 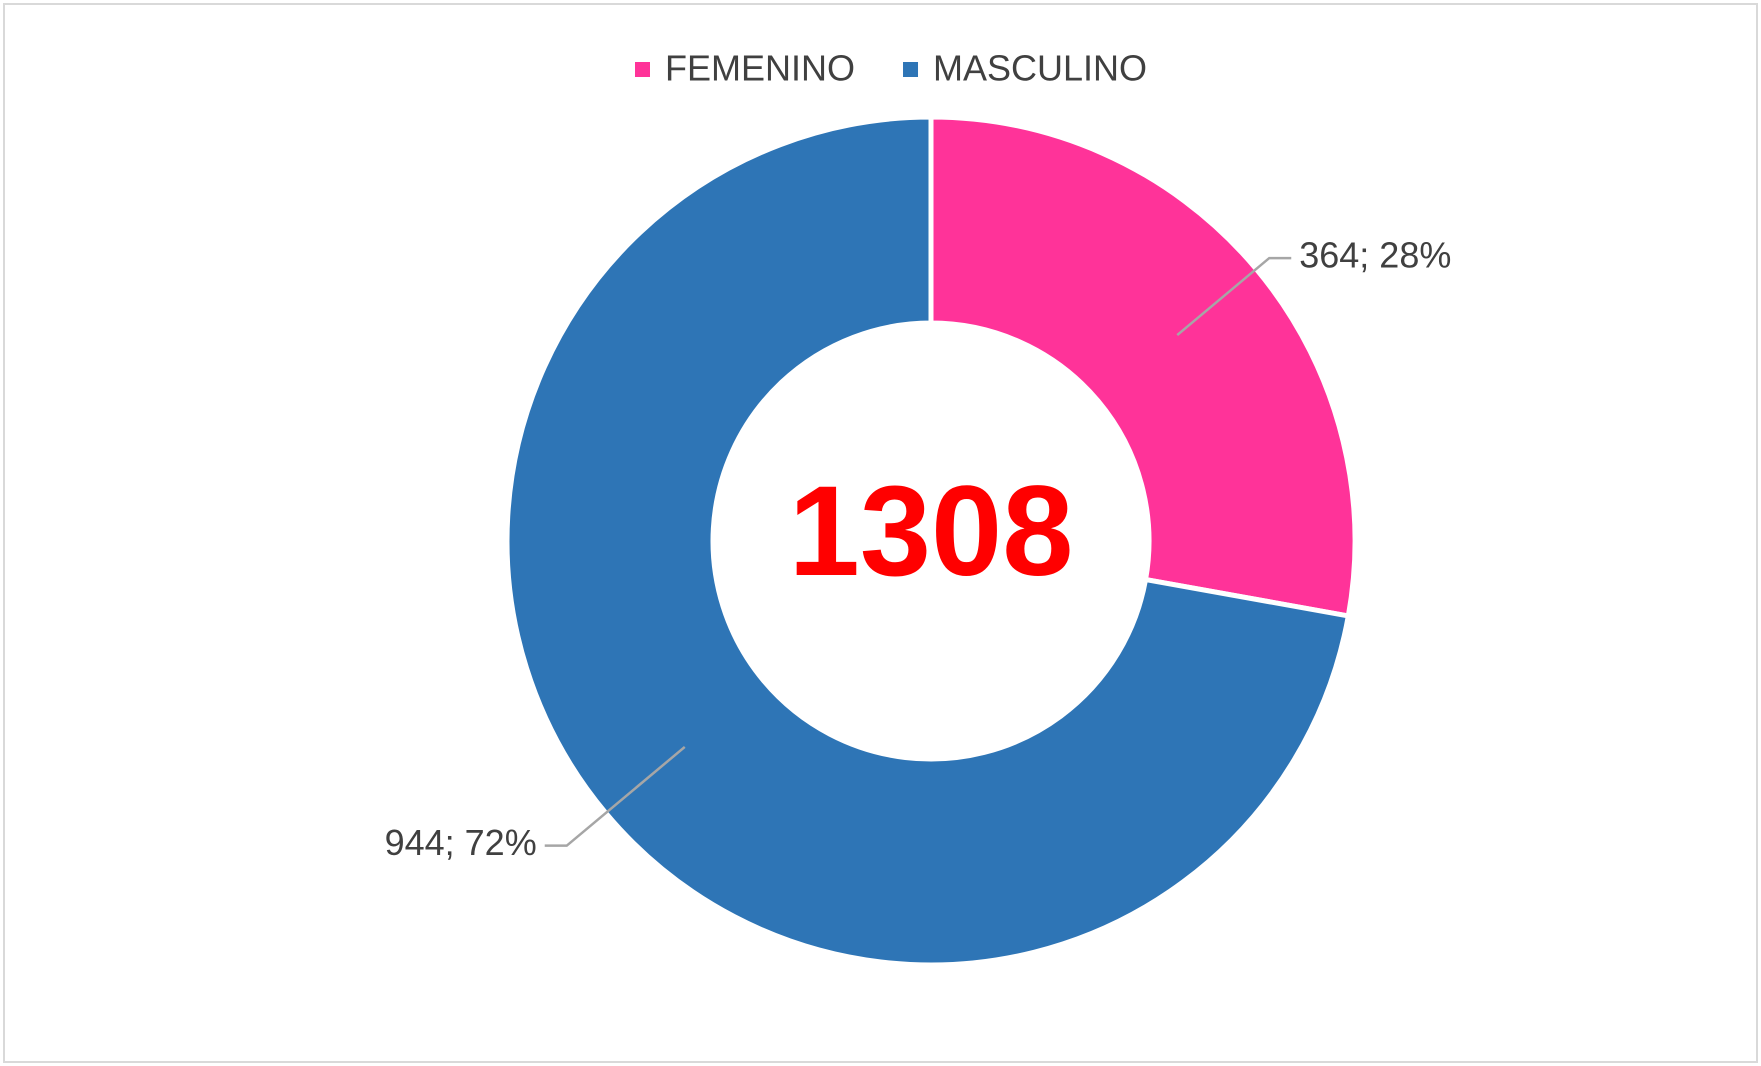 I want to click on data-label: 364; 28%, so click(x=1375, y=255).